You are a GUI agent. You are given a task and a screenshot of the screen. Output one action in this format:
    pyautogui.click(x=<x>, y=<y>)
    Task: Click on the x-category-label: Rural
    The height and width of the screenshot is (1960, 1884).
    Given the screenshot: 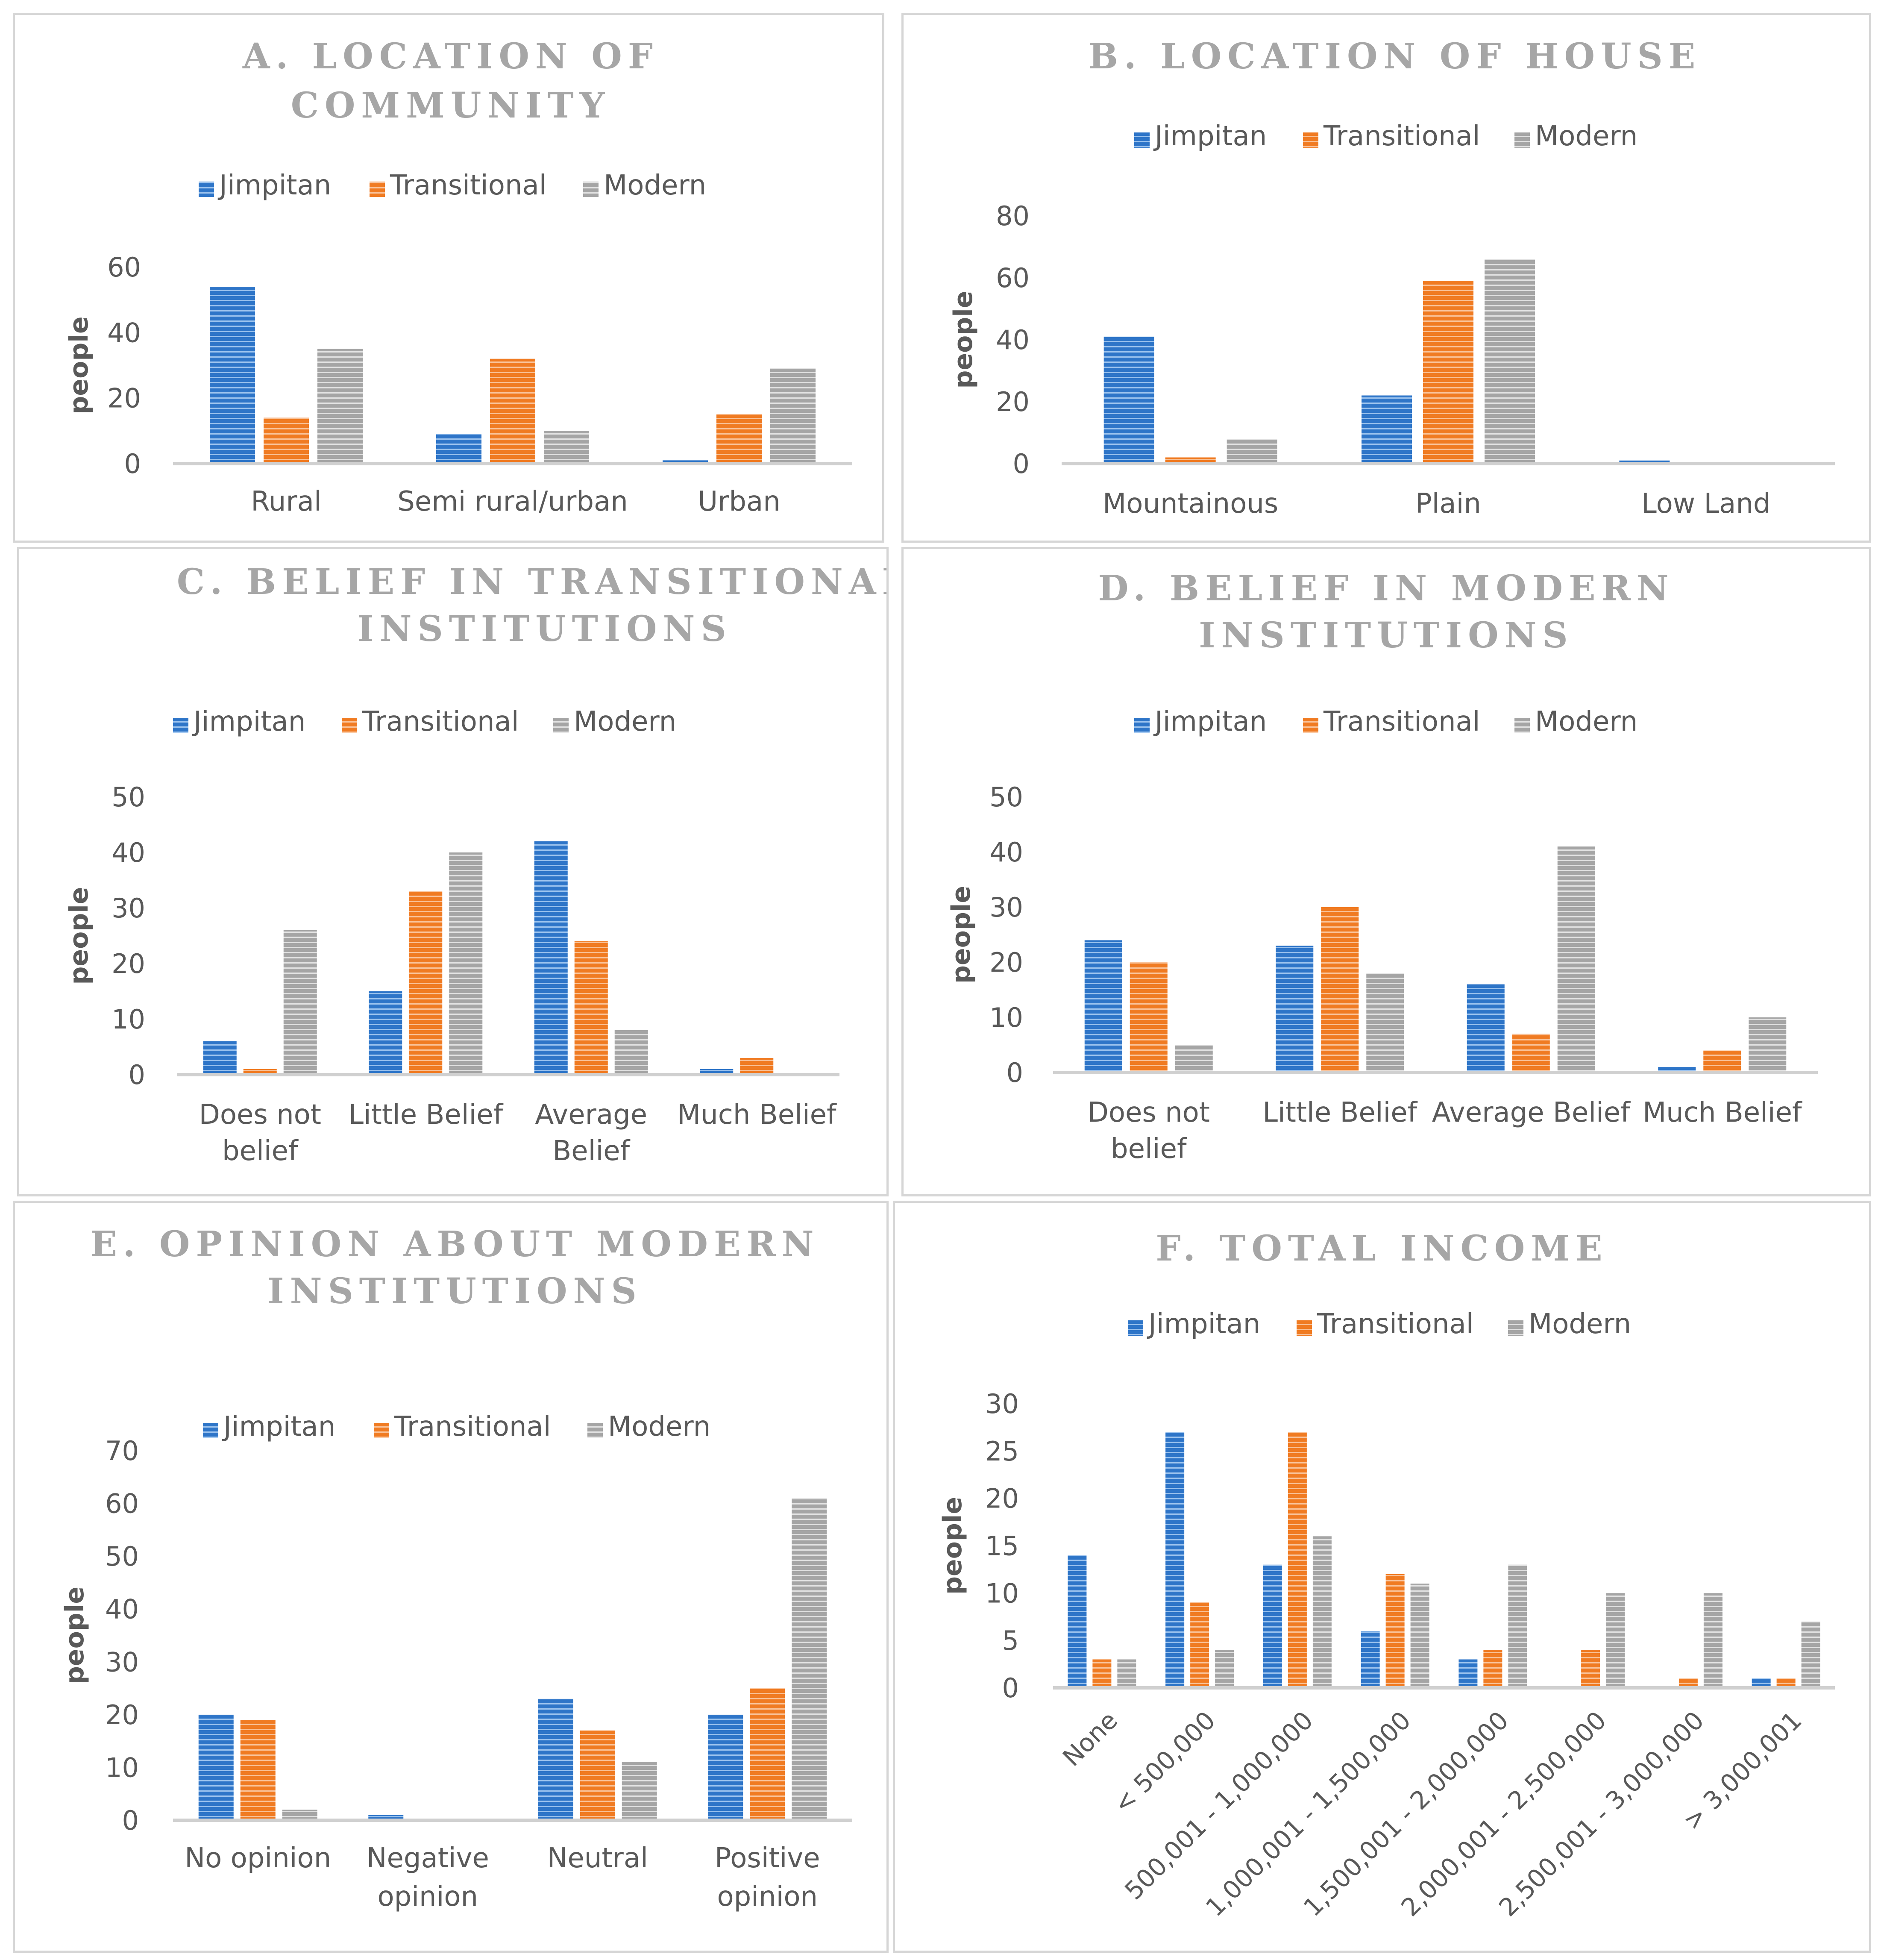 What is the action you would take?
    pyautogui.click(x=286, y=501)
    